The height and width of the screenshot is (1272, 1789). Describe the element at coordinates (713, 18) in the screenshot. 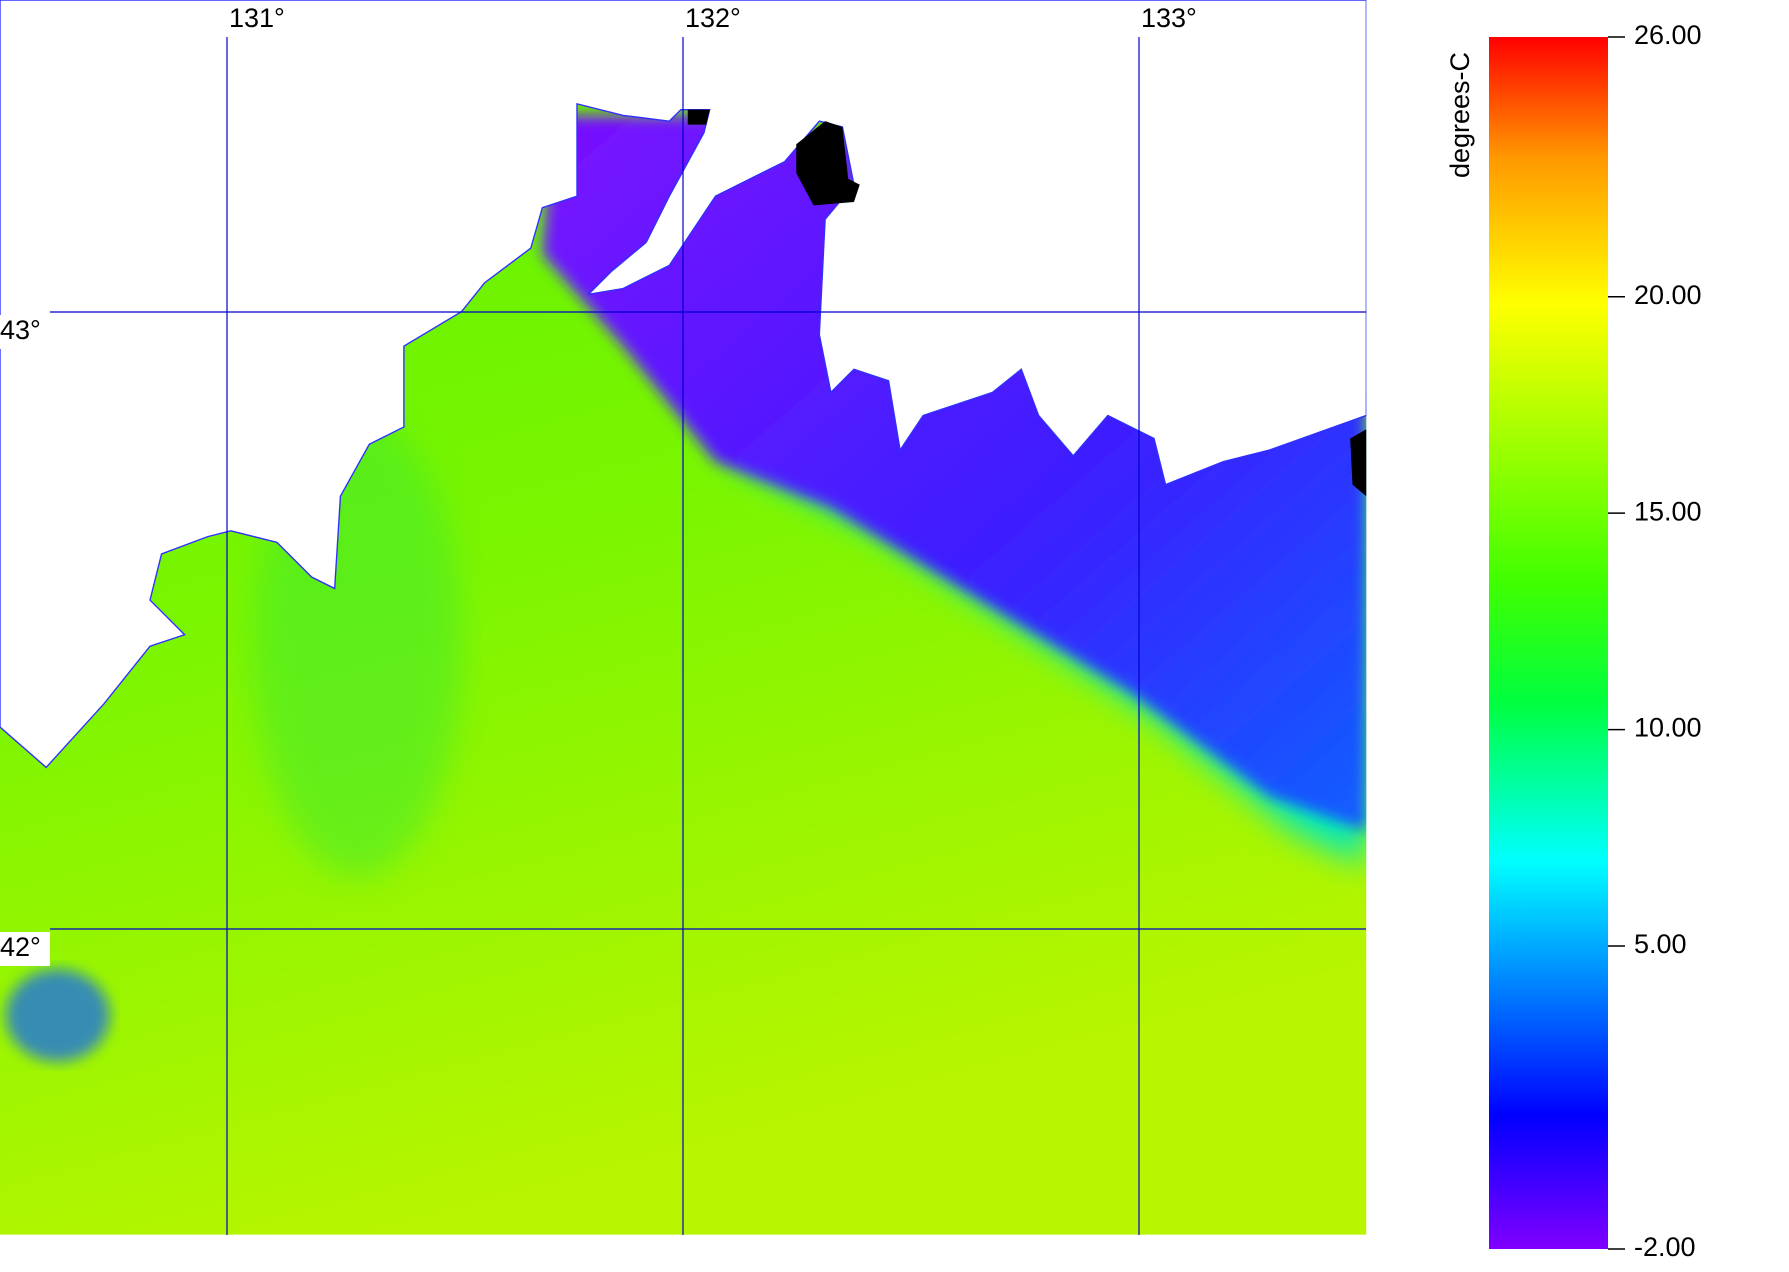

I see `longitude-label: 132°` at that location.